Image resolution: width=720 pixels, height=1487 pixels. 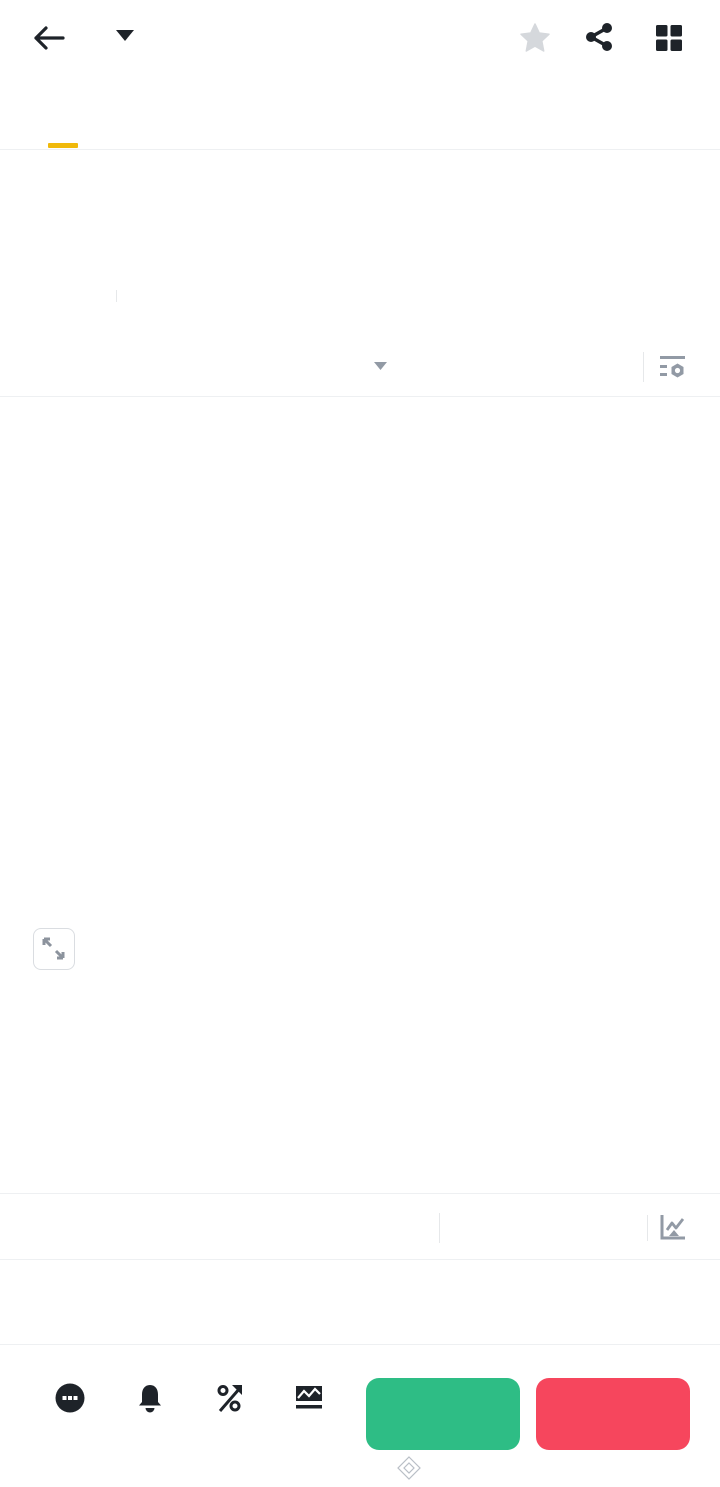 I want to click on chart-settings-icon, so click(x=672, y=367).